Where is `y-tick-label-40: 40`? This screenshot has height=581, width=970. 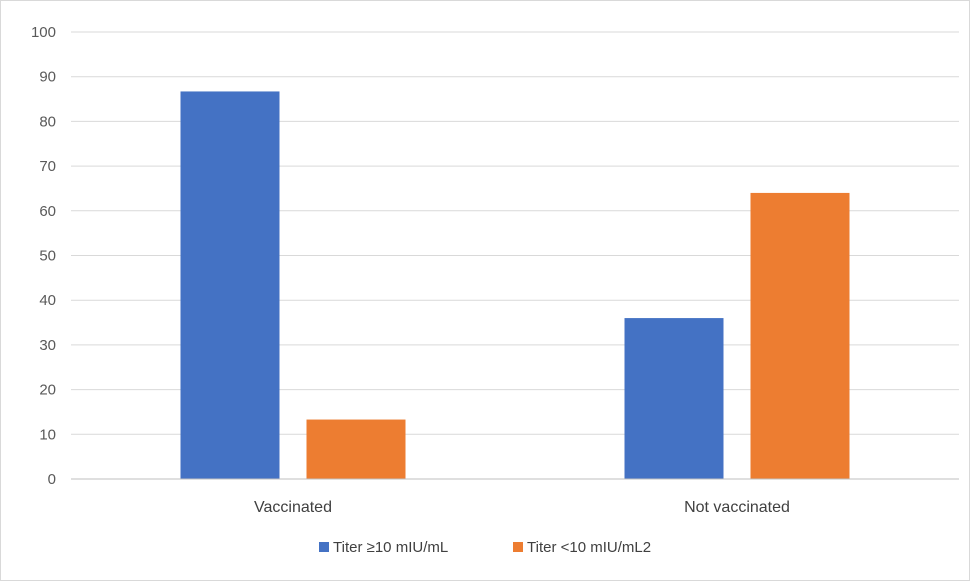
y-tick-label-40: 40 is located at coordinates (47, 300).